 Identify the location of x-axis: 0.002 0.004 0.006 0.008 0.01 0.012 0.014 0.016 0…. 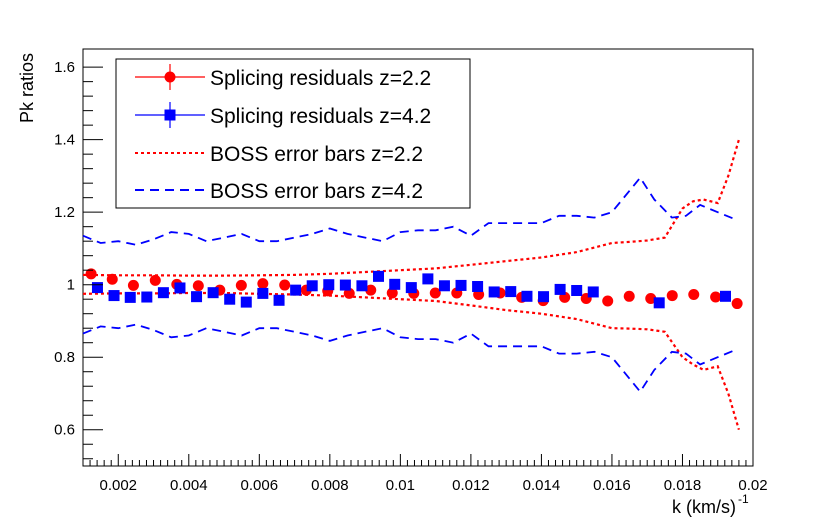
(428, 474).